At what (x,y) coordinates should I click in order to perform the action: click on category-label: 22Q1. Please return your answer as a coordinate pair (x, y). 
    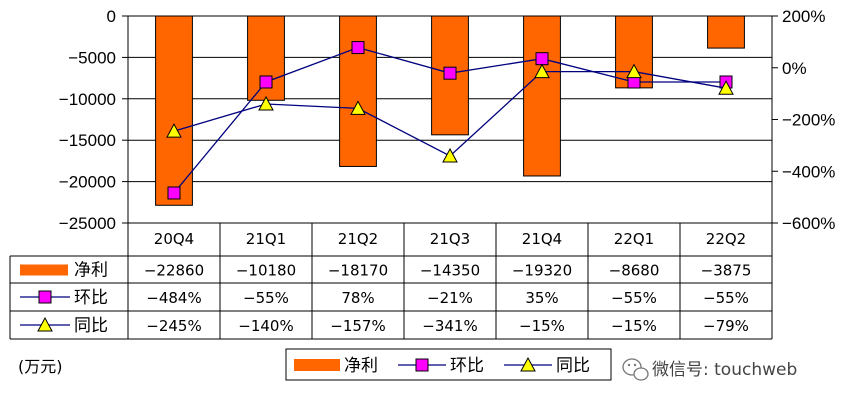
    Looking at the image, I should click on (634, 239).